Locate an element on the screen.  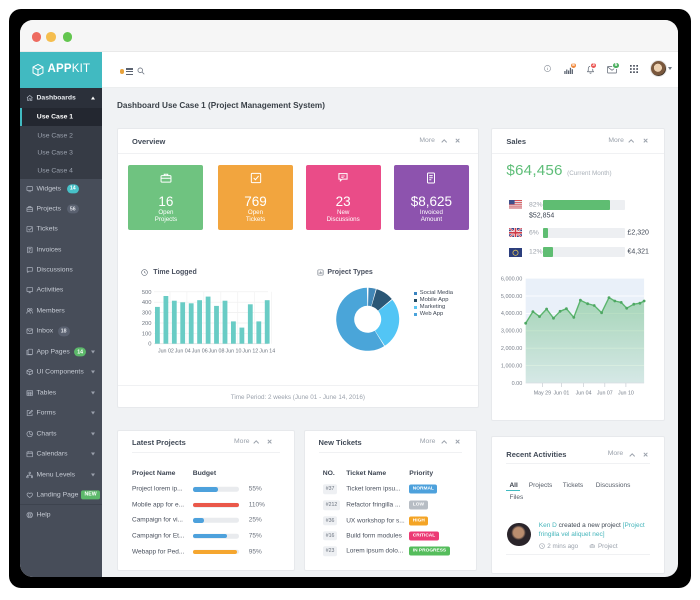
svg-text: May 29 is located at coordinates (542, 393).